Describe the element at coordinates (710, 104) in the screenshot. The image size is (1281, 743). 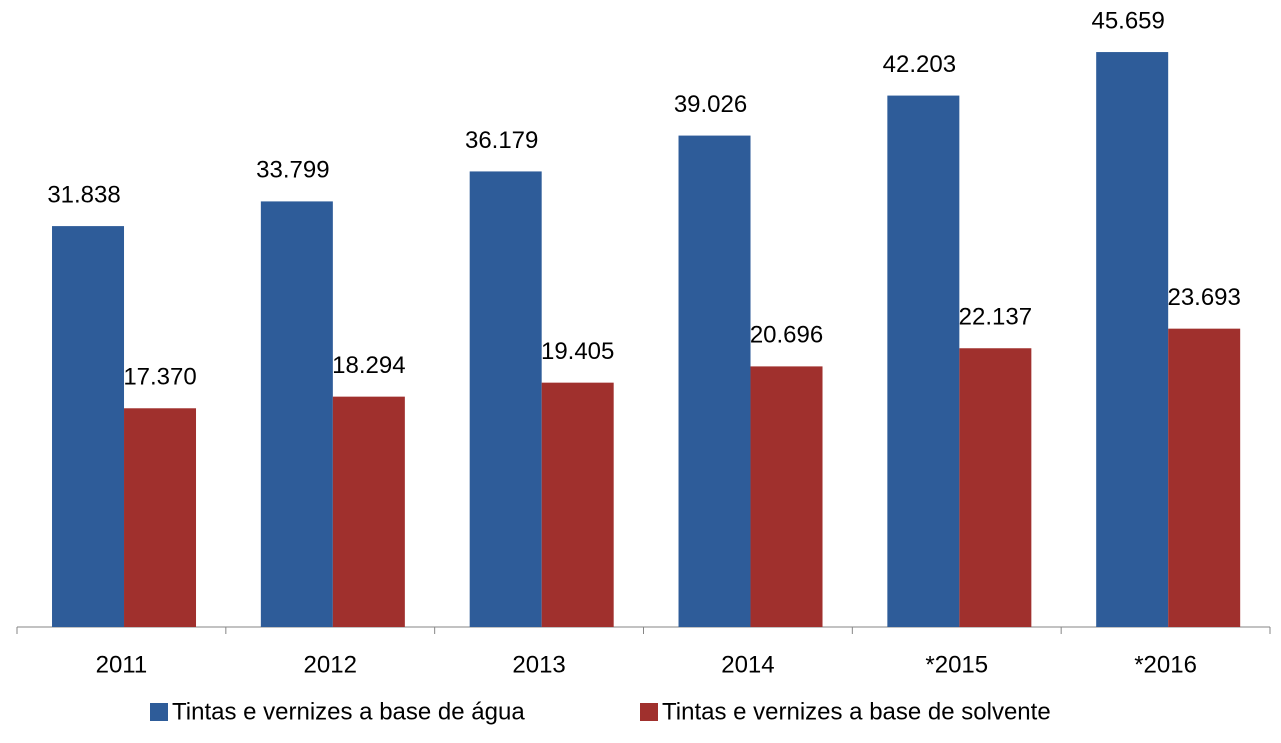
I see `data-label: 39.026` at that location.